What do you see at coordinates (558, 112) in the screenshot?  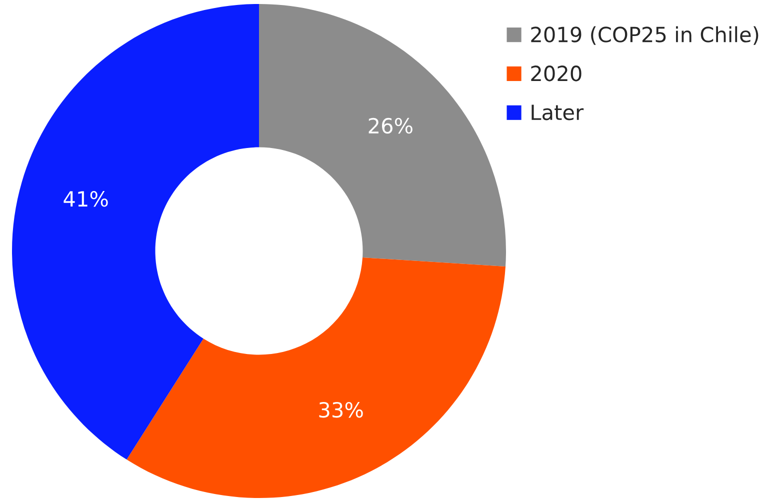 I see `legend-label: Later` at bounding box center [558, 112].